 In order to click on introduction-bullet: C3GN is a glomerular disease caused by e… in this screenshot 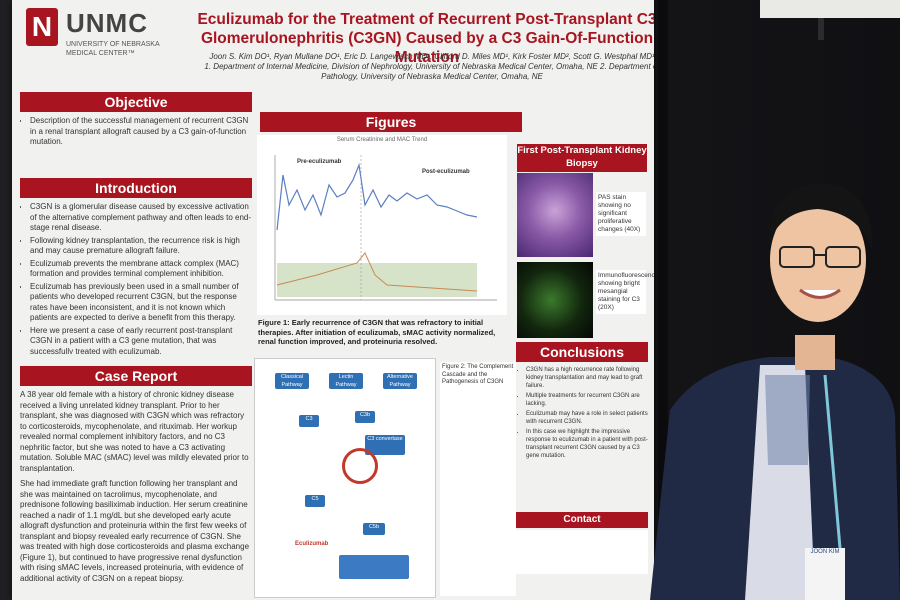, I will do `click(141, 218)`.